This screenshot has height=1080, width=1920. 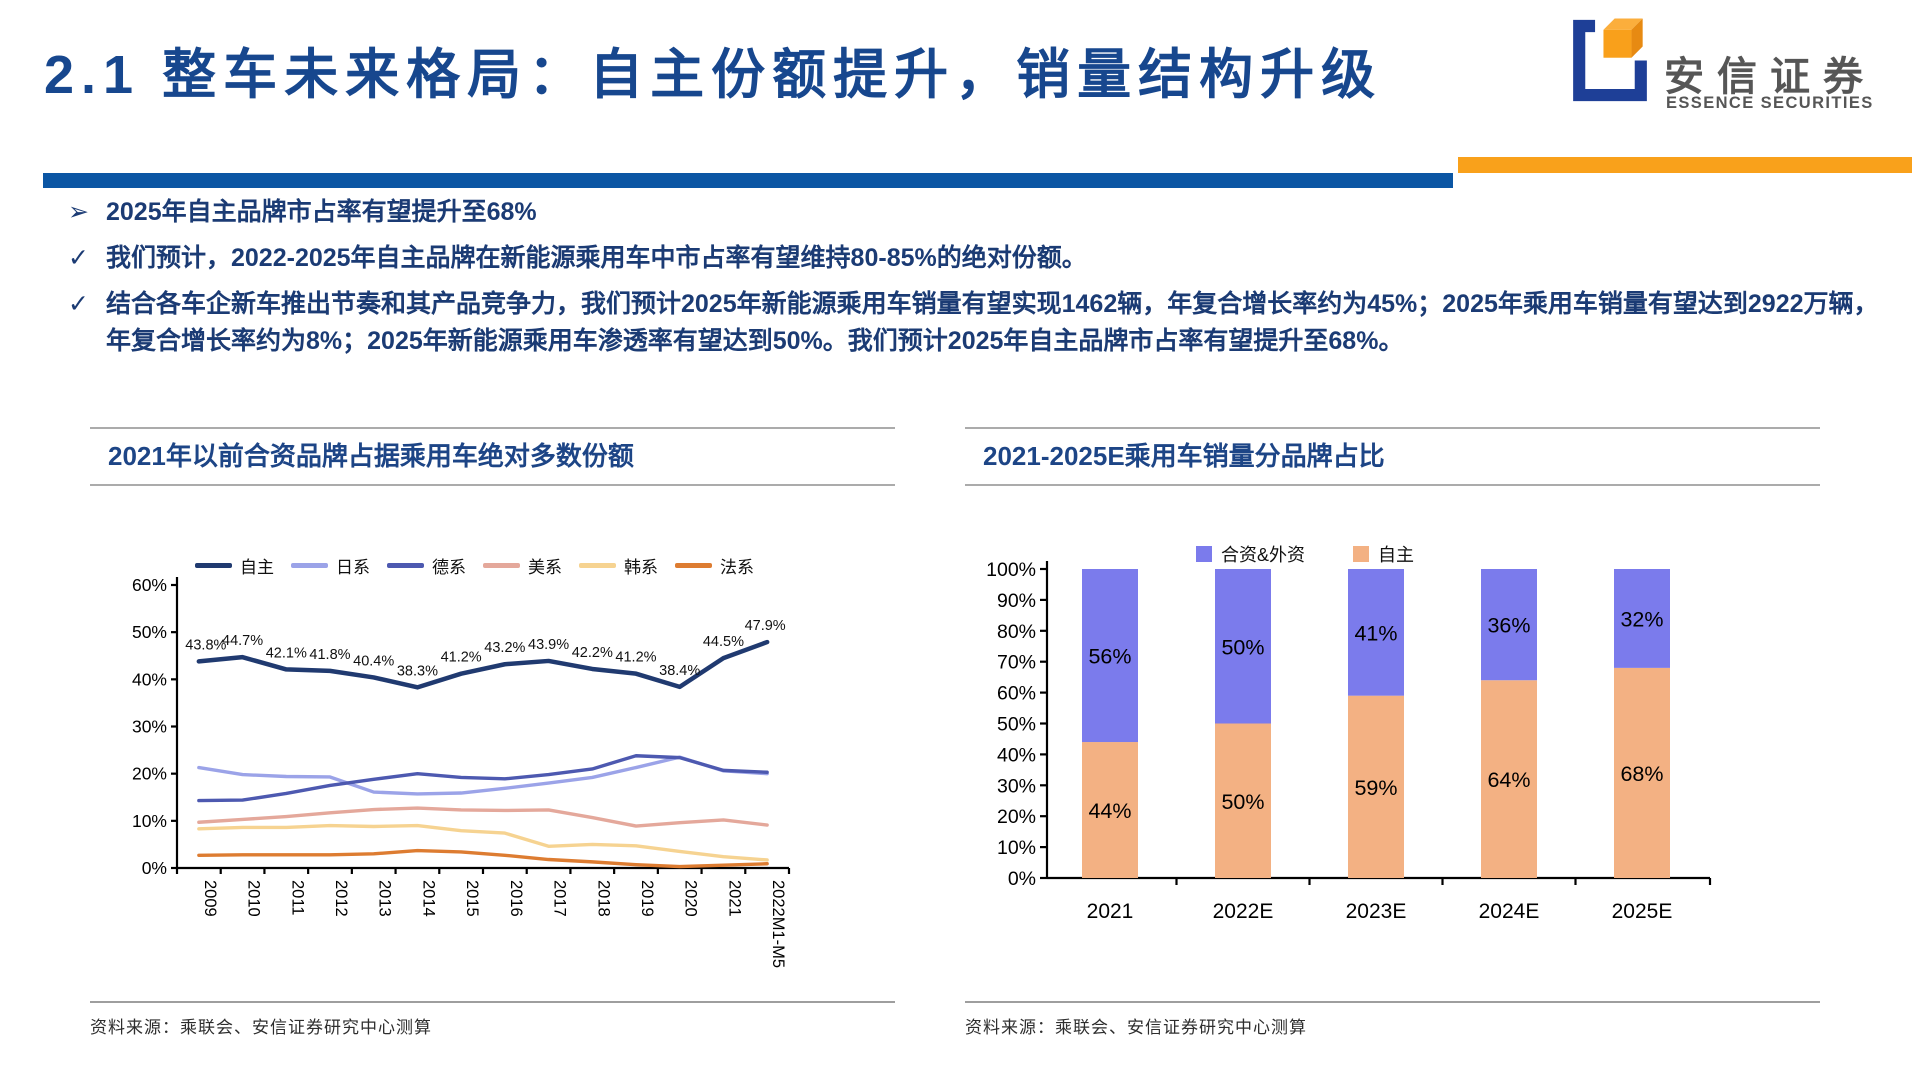 I want to click on legend-item-4: 韩系, so click(x=618, y=565).